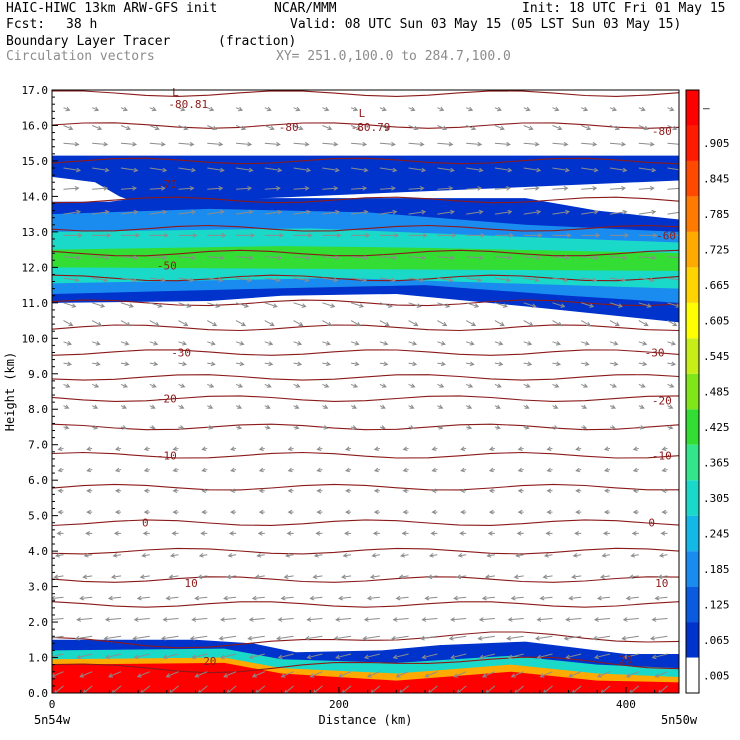 The width and height of the screenshot is (740, 740). What do you see at coordinates (167, 266) in the screenshot?
I see `contour-label: -50` at bounding box center [167, 266].